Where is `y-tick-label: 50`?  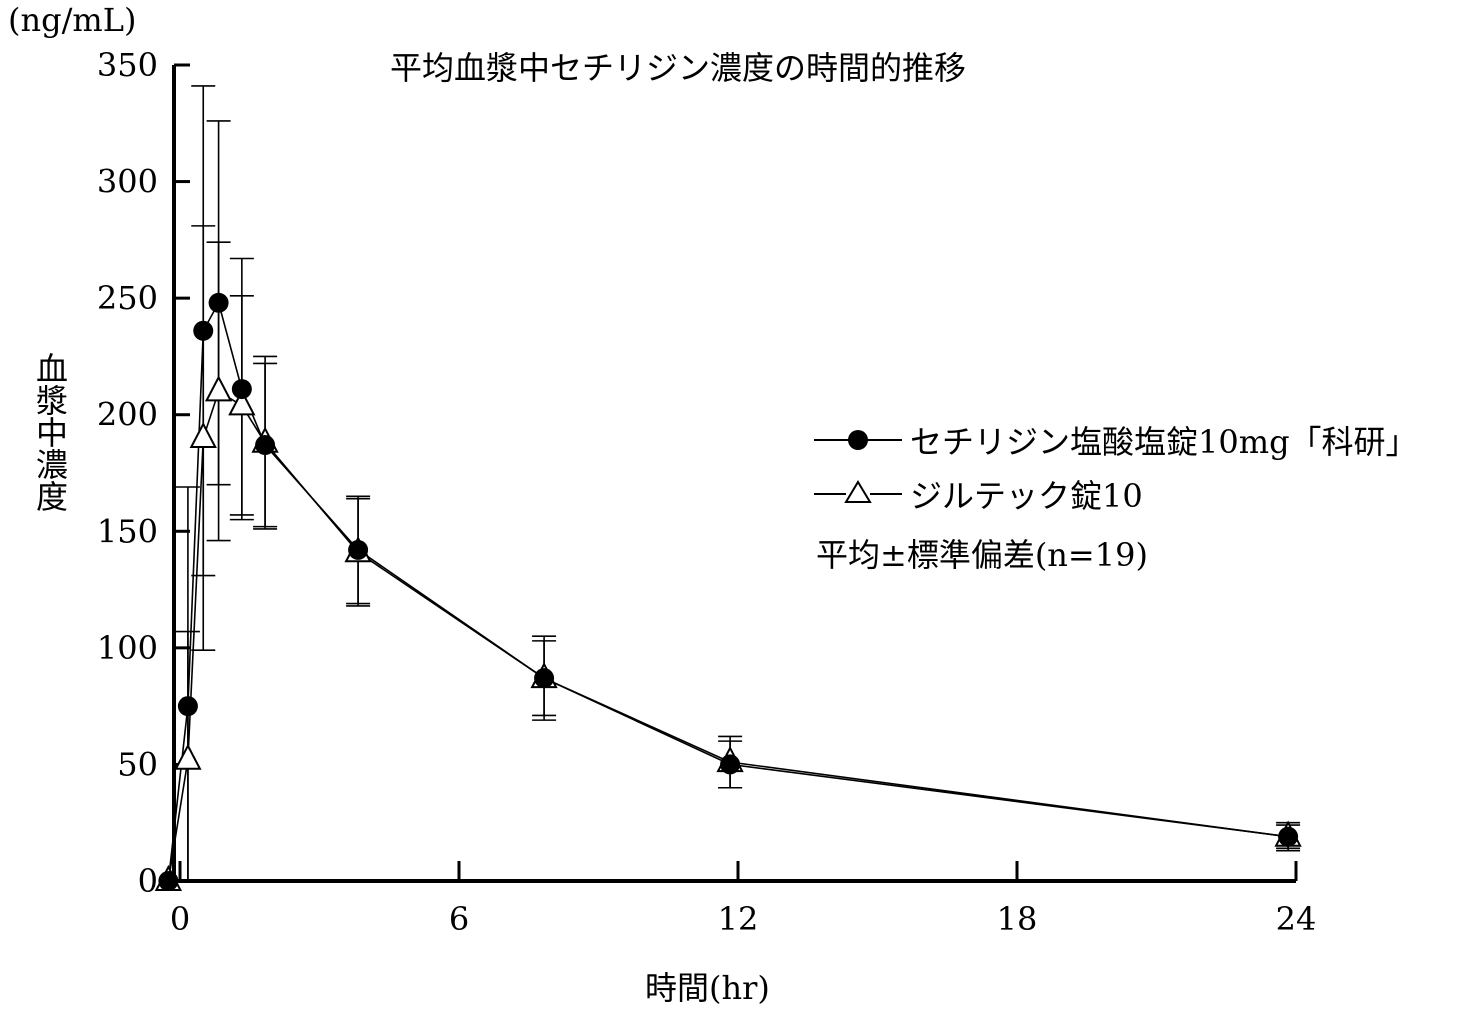
y-tick-label: 50 is located at coordinates (137, 764).